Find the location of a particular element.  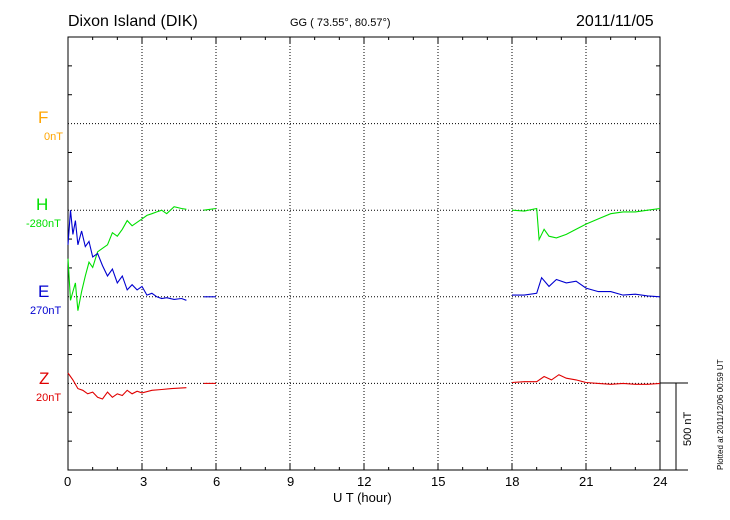

x-tick-label: 3 is located at coordinates (144, 481).